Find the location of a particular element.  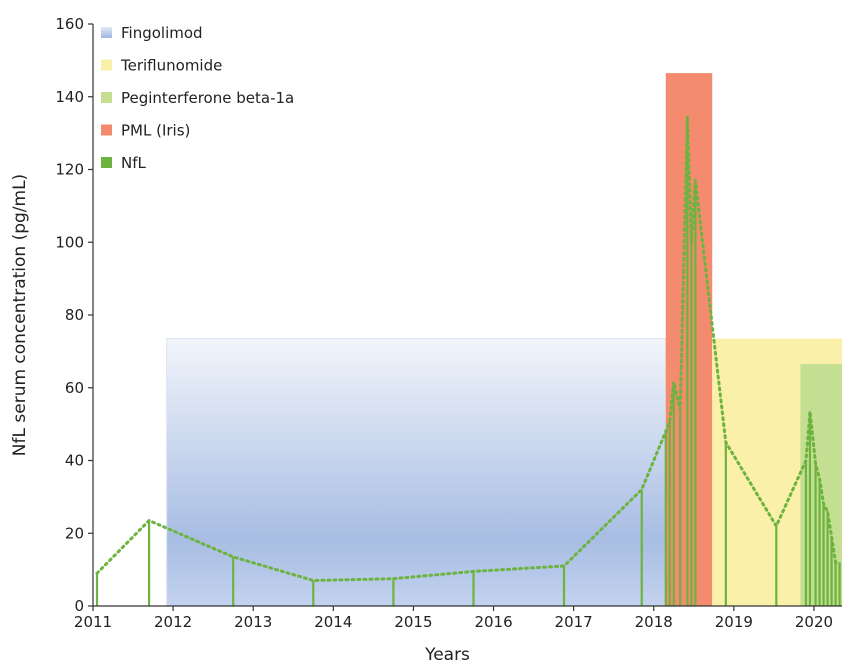

x-tick-label-2018: 2018 is located at coordinates (654, 622).